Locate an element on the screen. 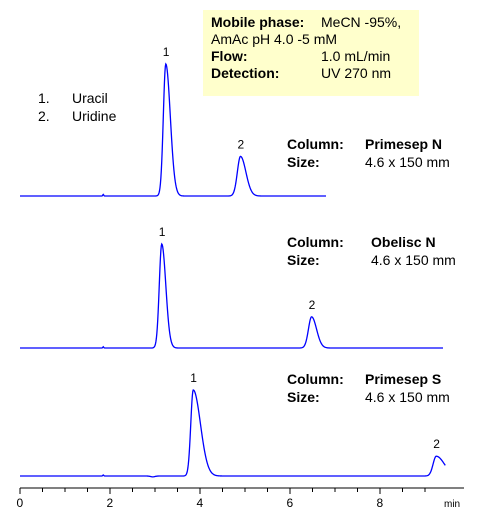 The image size is (487, 529). peak-legend-name: Uridine is located at coordinates (94, 116).